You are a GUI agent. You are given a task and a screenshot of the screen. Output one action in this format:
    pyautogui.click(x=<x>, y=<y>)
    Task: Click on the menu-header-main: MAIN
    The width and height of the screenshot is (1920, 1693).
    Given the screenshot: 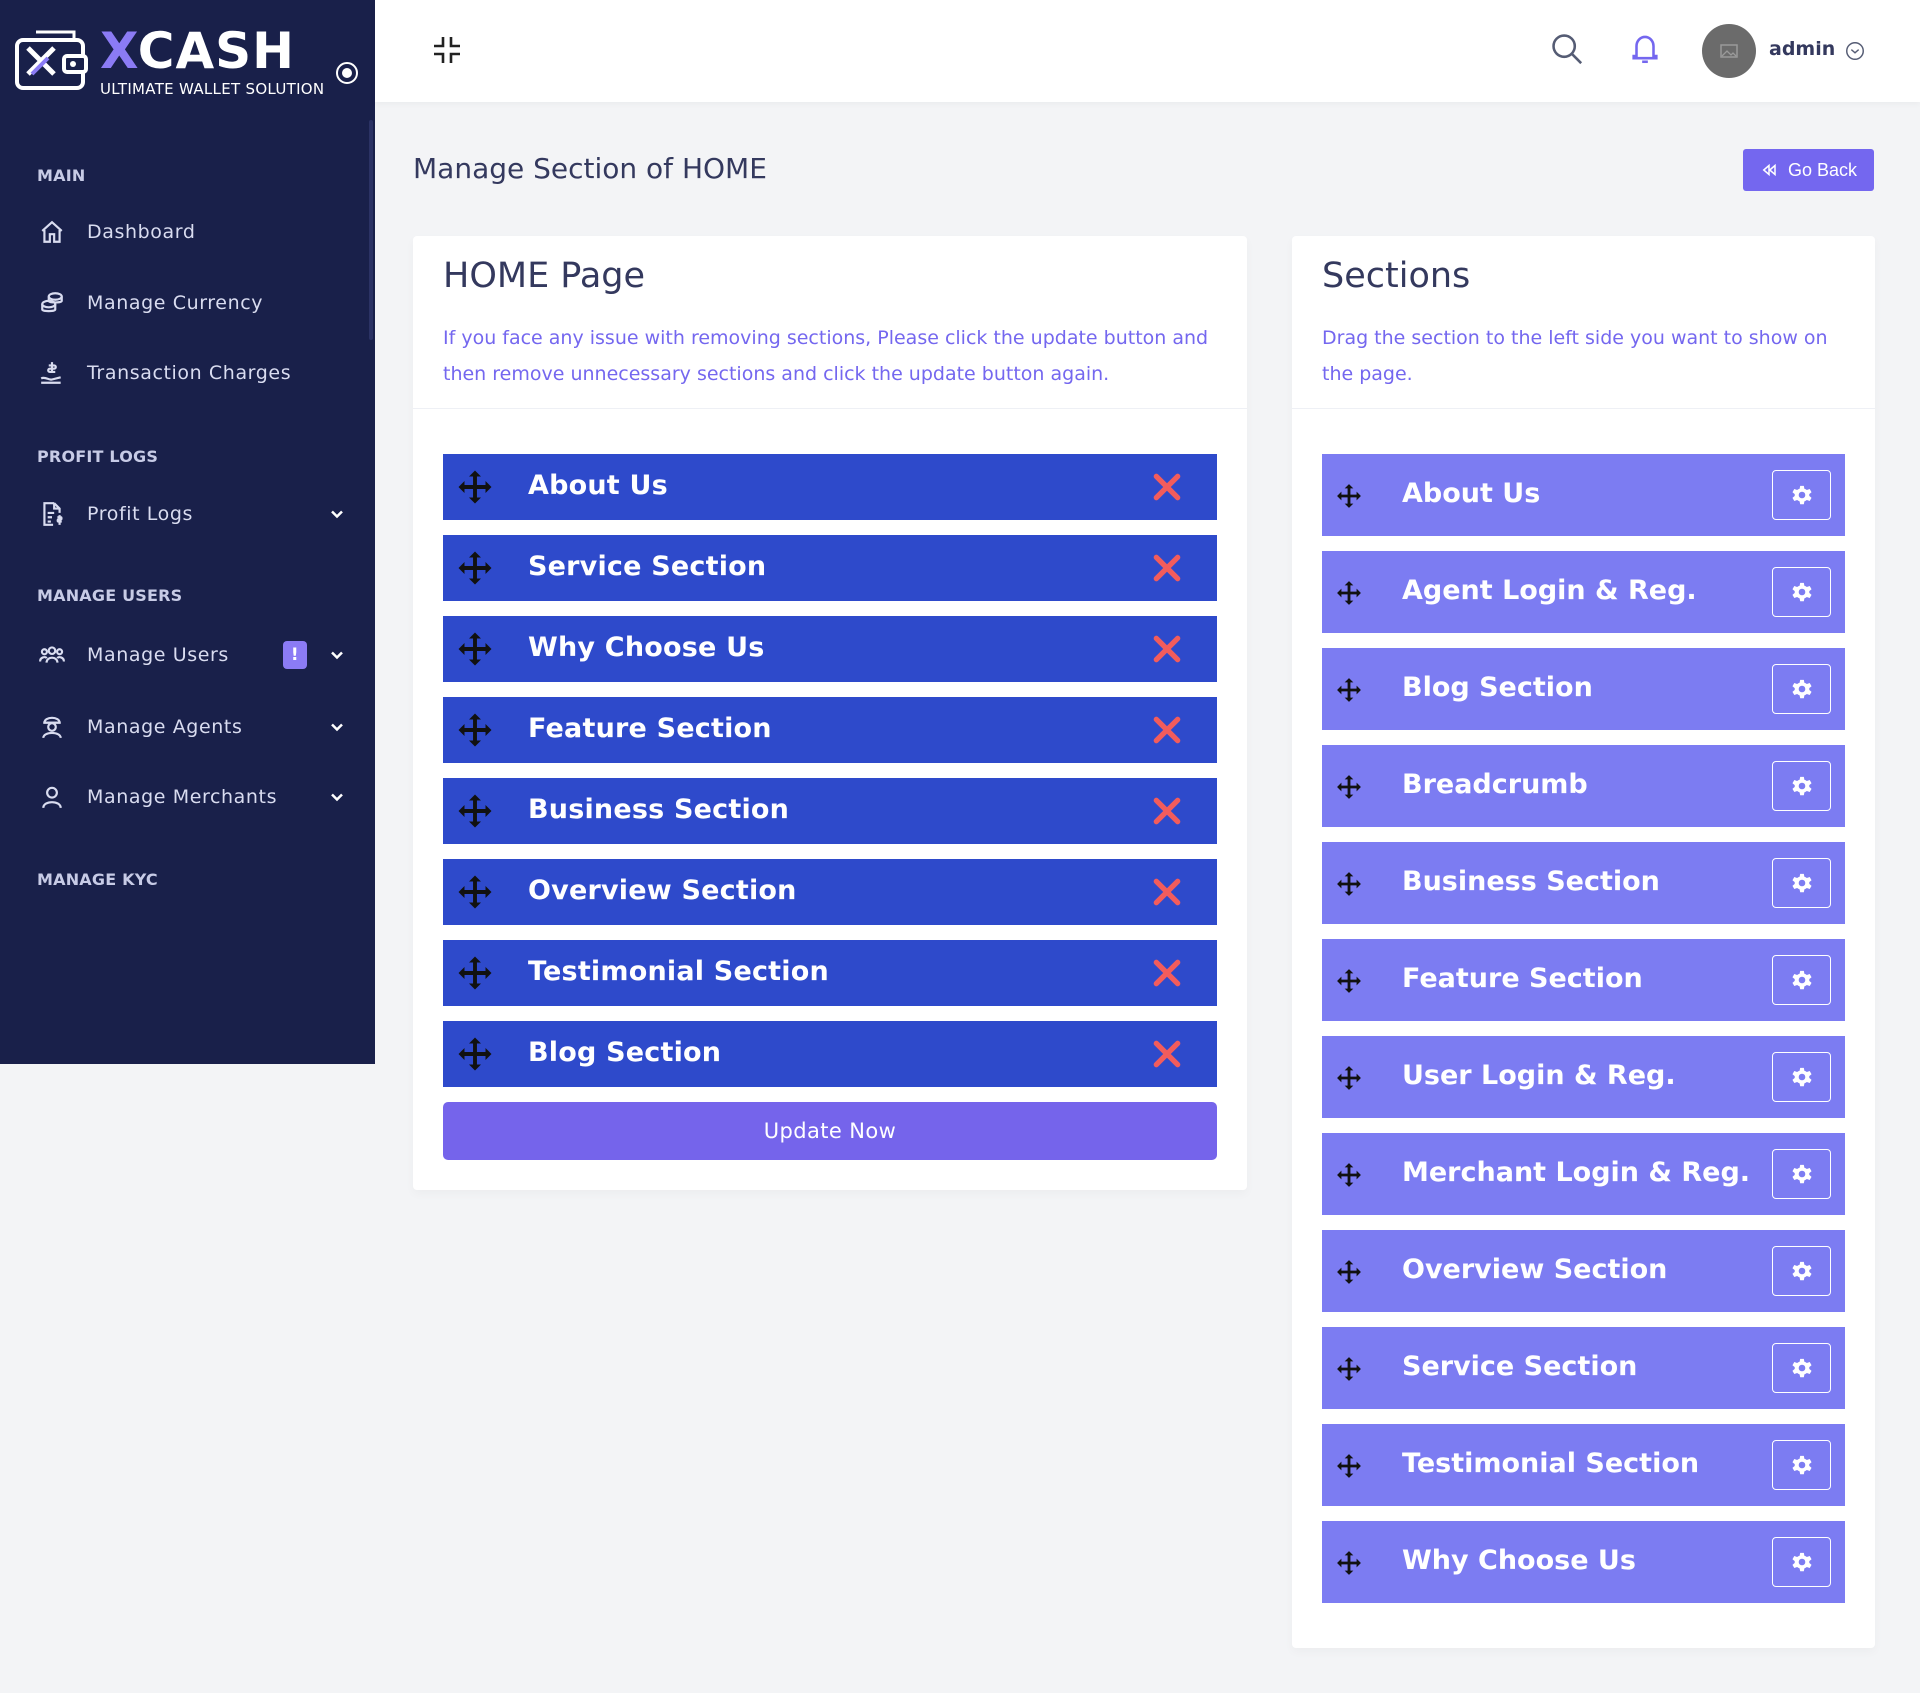 What is the action you would take?
    pyautogui.click(x=61, y=175)
    